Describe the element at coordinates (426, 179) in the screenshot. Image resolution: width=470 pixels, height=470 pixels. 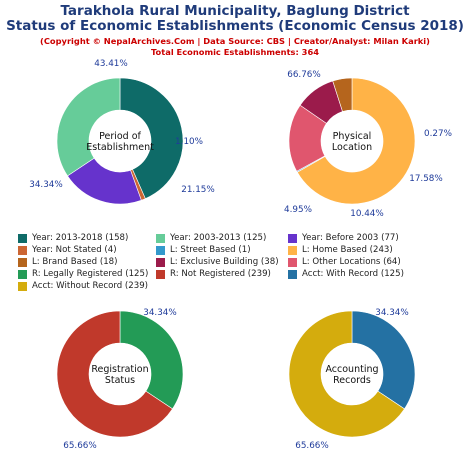
I see `percent-label: 17.58%` at that location.